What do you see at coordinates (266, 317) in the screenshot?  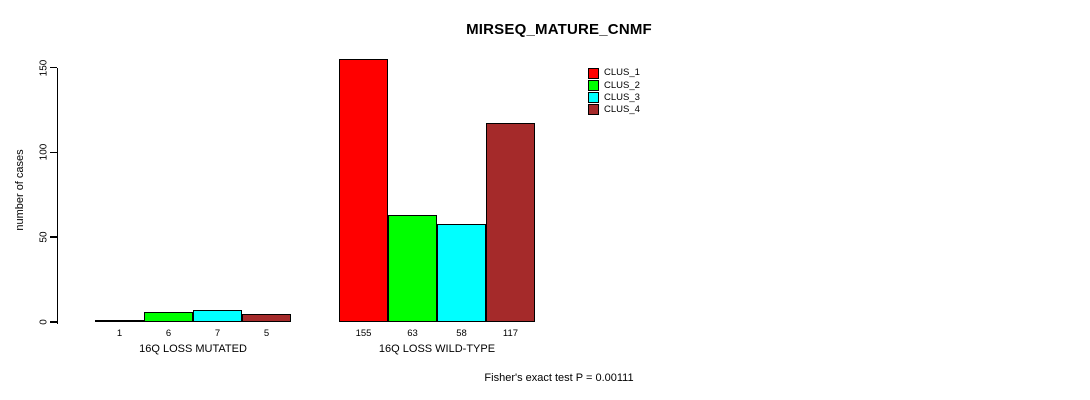 I see `bar-clus_4-16q-loss-mutated` at bounding box center [266, 317].